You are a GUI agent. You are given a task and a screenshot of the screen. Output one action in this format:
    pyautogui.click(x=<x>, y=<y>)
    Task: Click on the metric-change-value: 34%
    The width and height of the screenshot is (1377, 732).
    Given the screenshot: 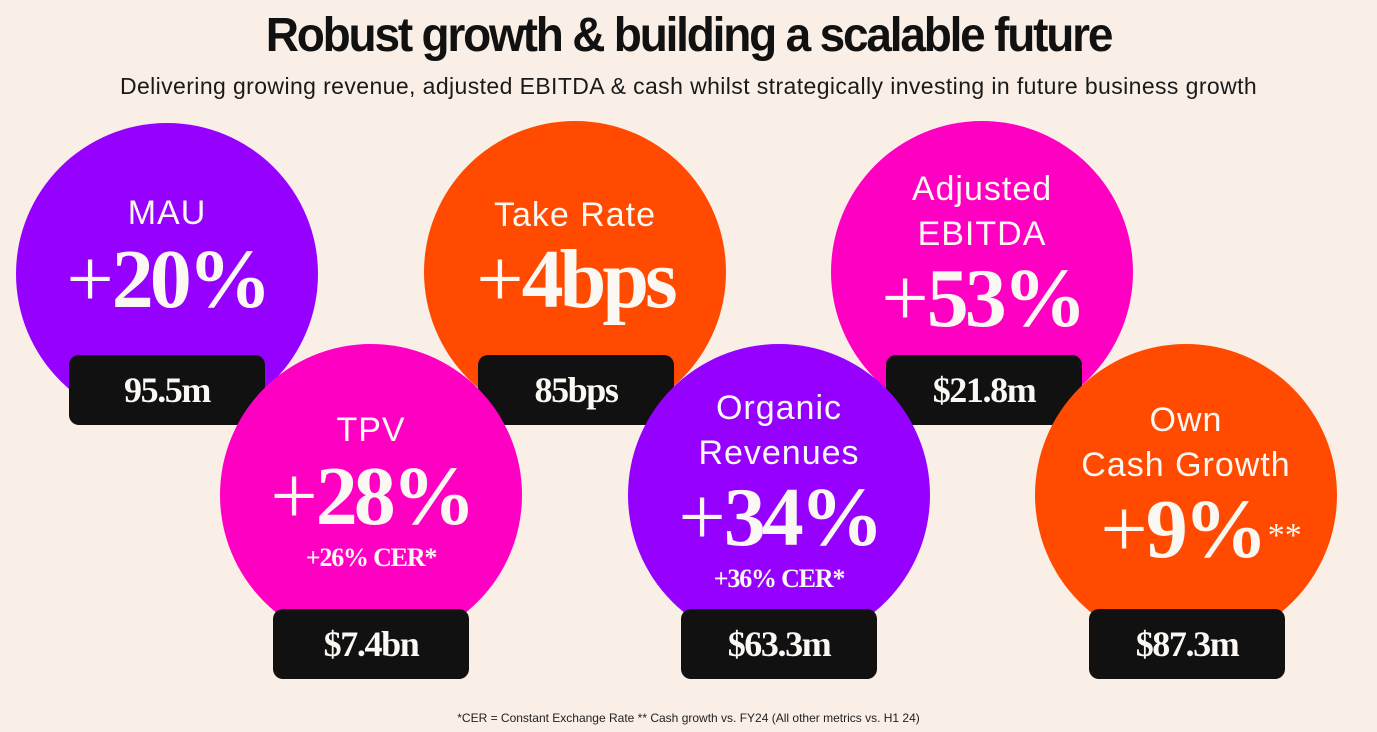 What is the action you would take?
    pyautogui.click(x=803, y=517)
    